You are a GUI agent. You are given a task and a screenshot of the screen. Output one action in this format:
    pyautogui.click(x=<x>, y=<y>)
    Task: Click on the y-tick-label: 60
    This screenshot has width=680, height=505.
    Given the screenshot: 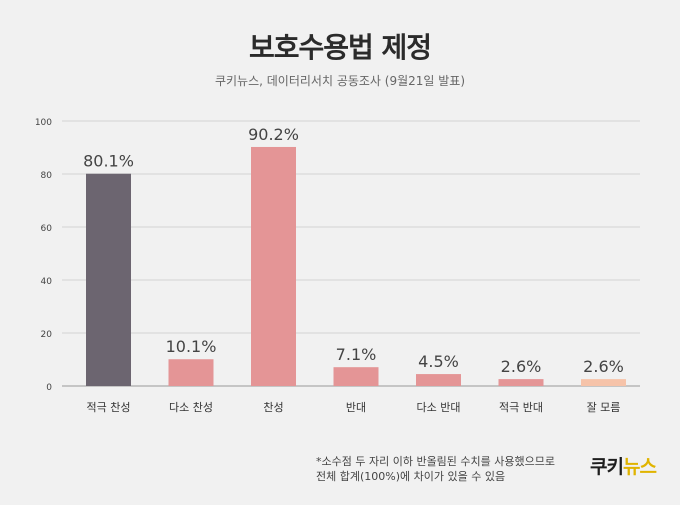 What is the action you would take?
    pyautogui.click(x=47, y=229)
    